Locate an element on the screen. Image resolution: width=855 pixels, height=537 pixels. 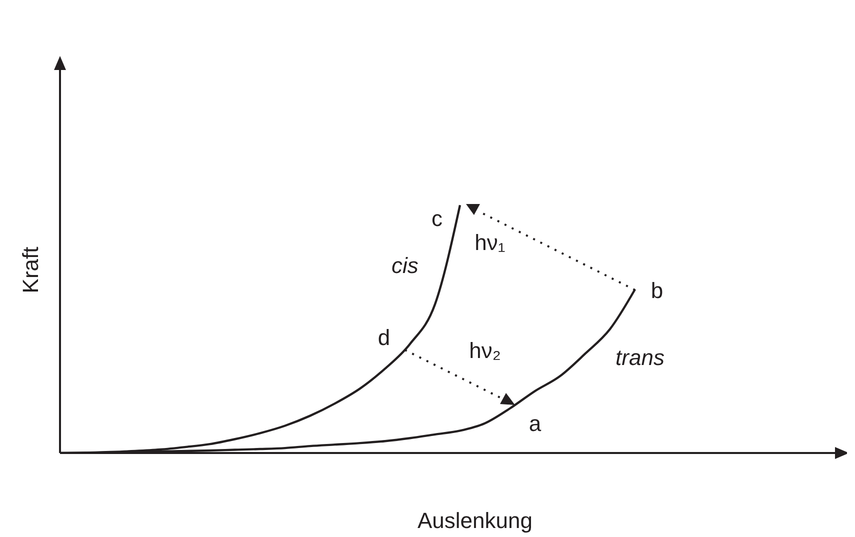
annotation: hν₁ is located at coordinates (490, 242).